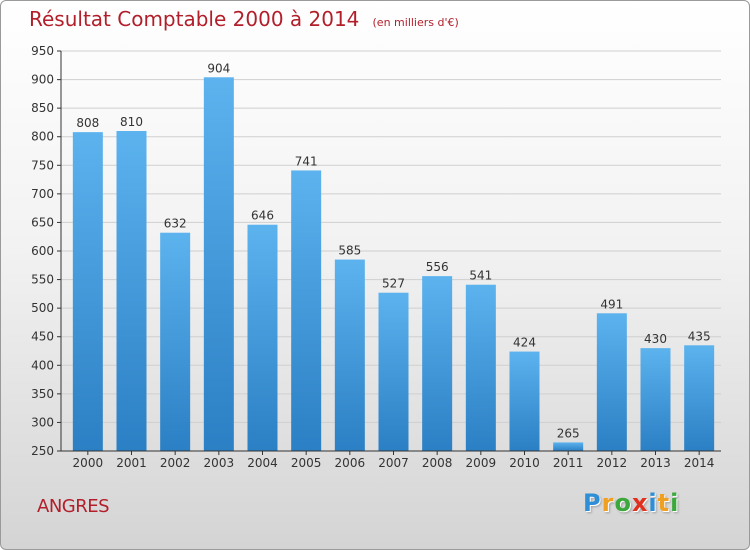 Image resolution: width=750 pixels, height=550 pixels. Describe the element at coordinates (699, 336) in the screenshot. I see `bar-value-label: 435` at that location.